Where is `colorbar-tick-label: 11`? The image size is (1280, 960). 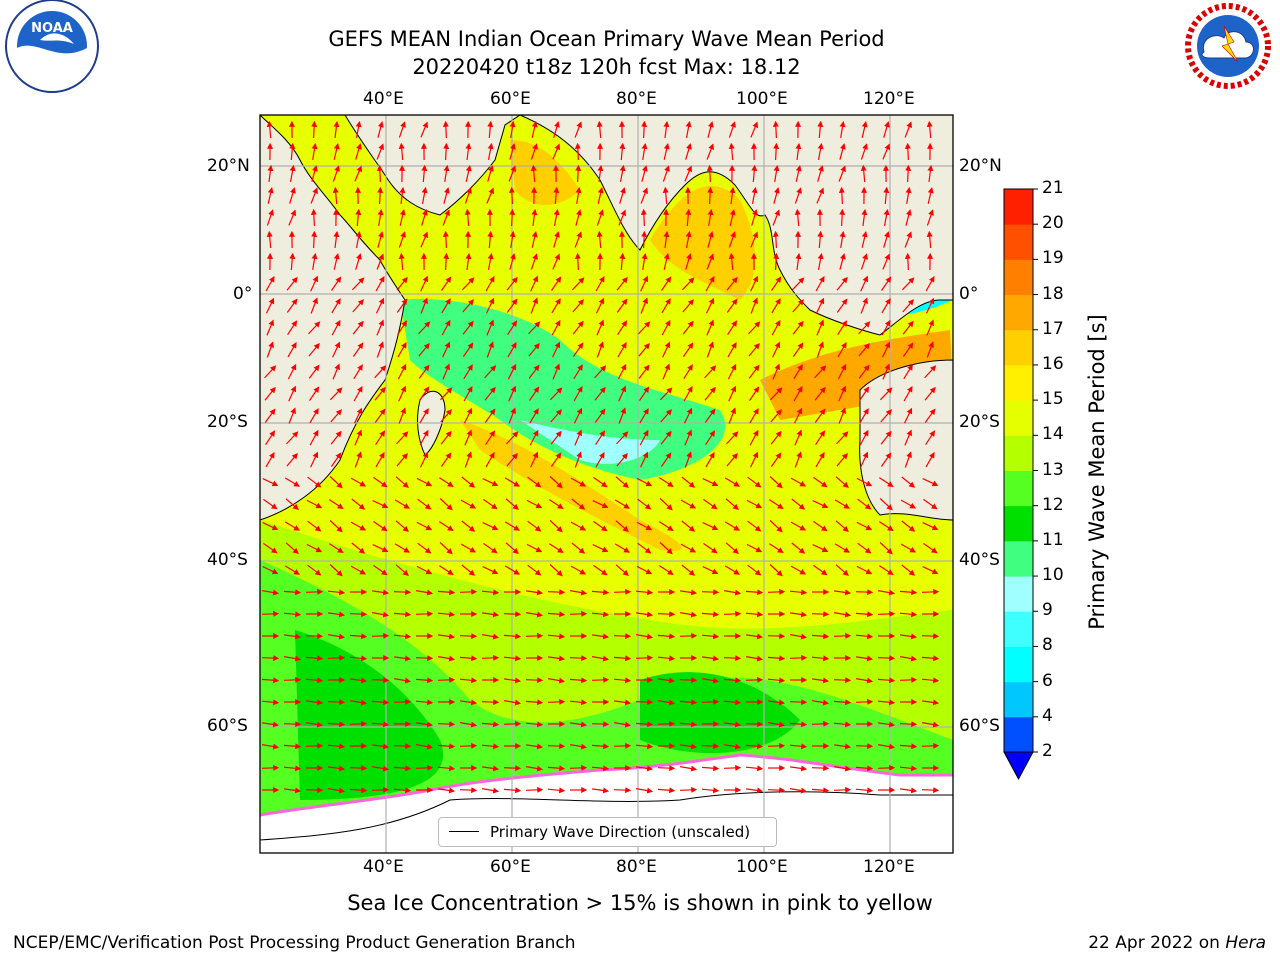
colorbar-tick-label: 11 is located at coordinates (1053, 539).